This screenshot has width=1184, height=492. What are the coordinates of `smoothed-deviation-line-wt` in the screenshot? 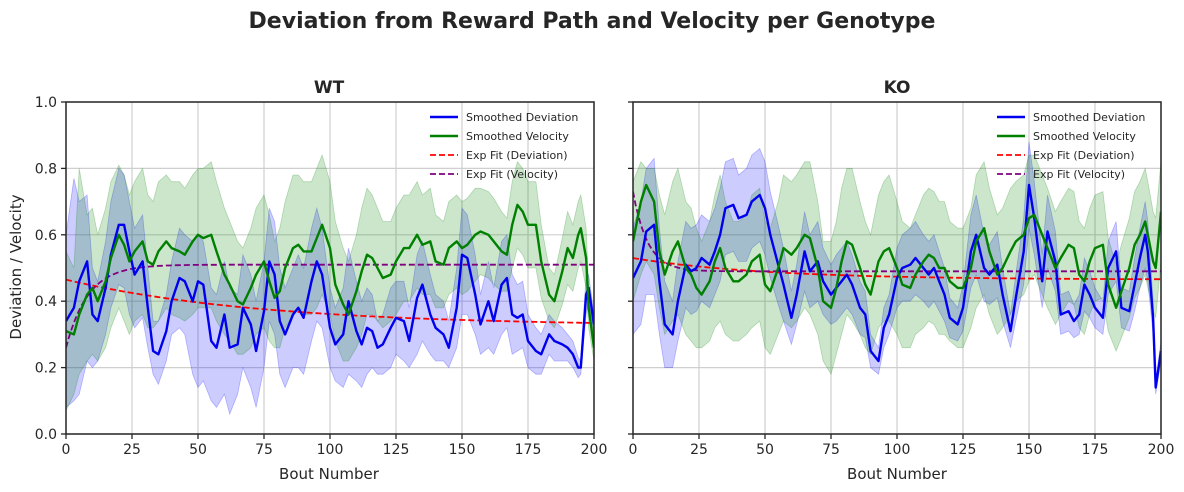 It's located at (330, 296).